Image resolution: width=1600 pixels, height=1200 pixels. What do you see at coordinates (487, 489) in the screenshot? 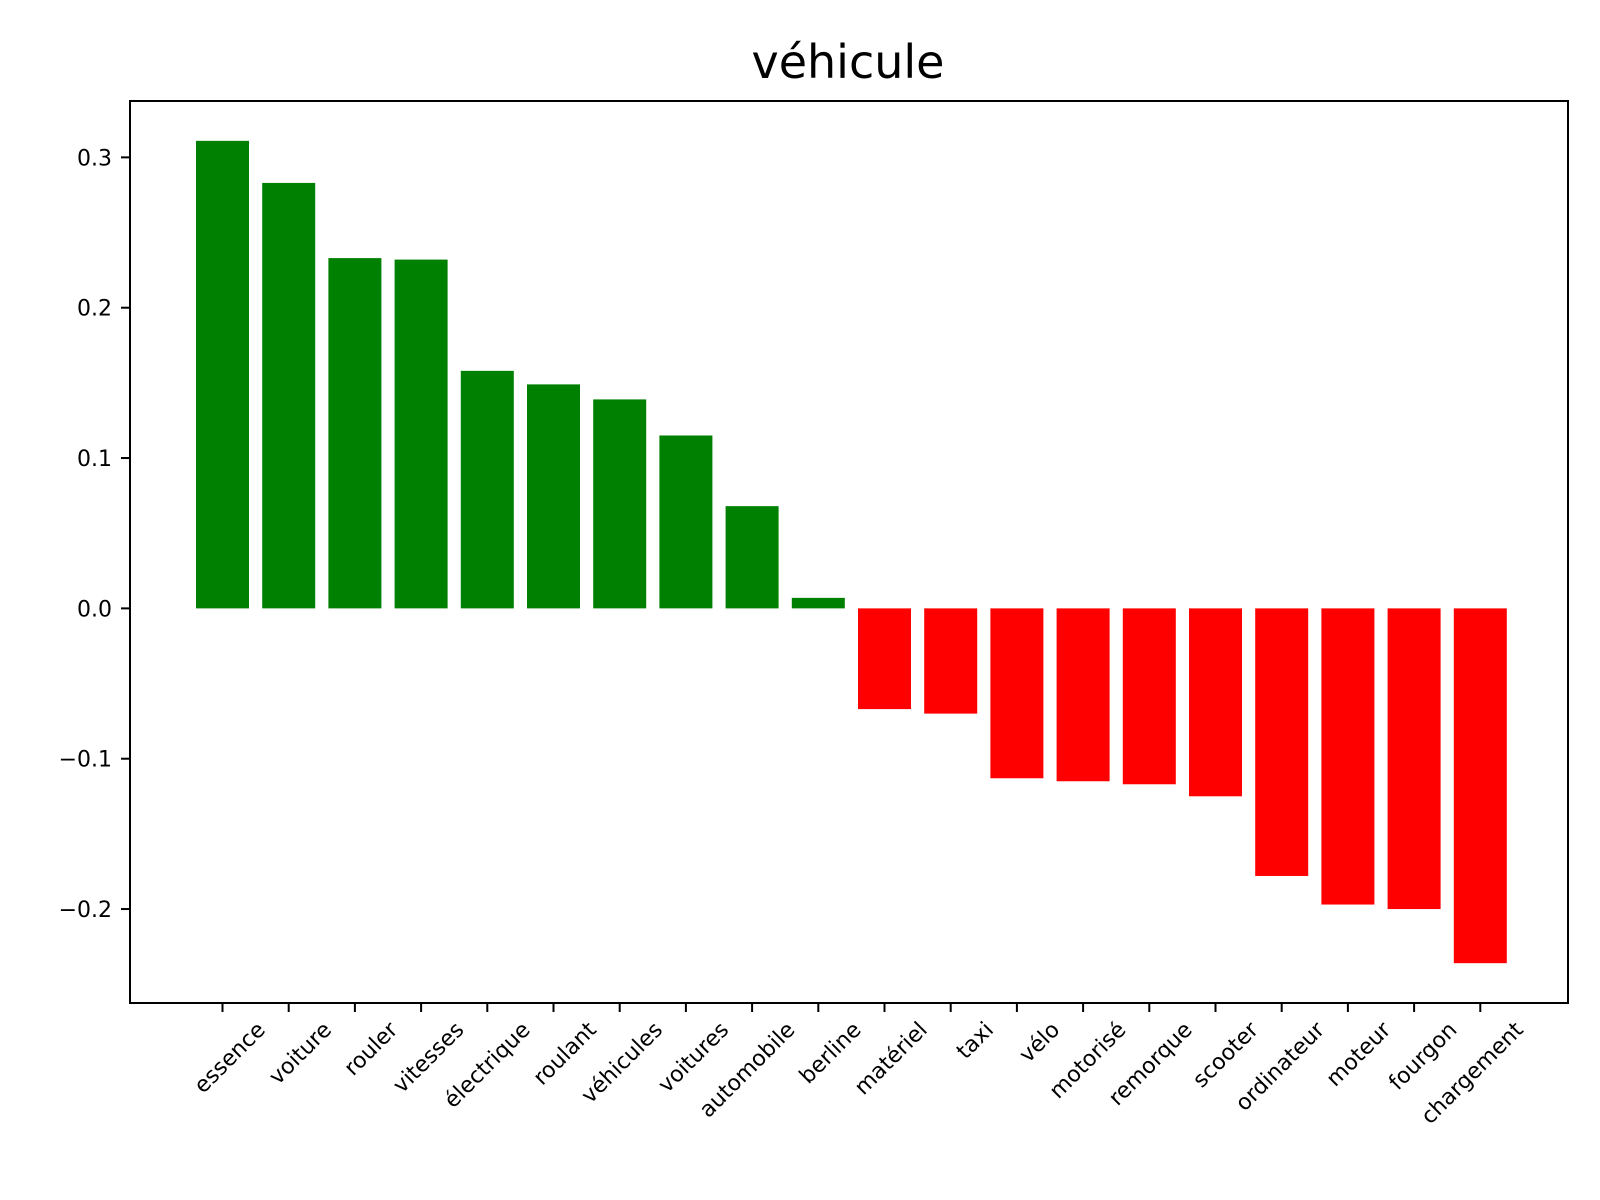
I see `bar-électrique` at bounding box center [487, 489].